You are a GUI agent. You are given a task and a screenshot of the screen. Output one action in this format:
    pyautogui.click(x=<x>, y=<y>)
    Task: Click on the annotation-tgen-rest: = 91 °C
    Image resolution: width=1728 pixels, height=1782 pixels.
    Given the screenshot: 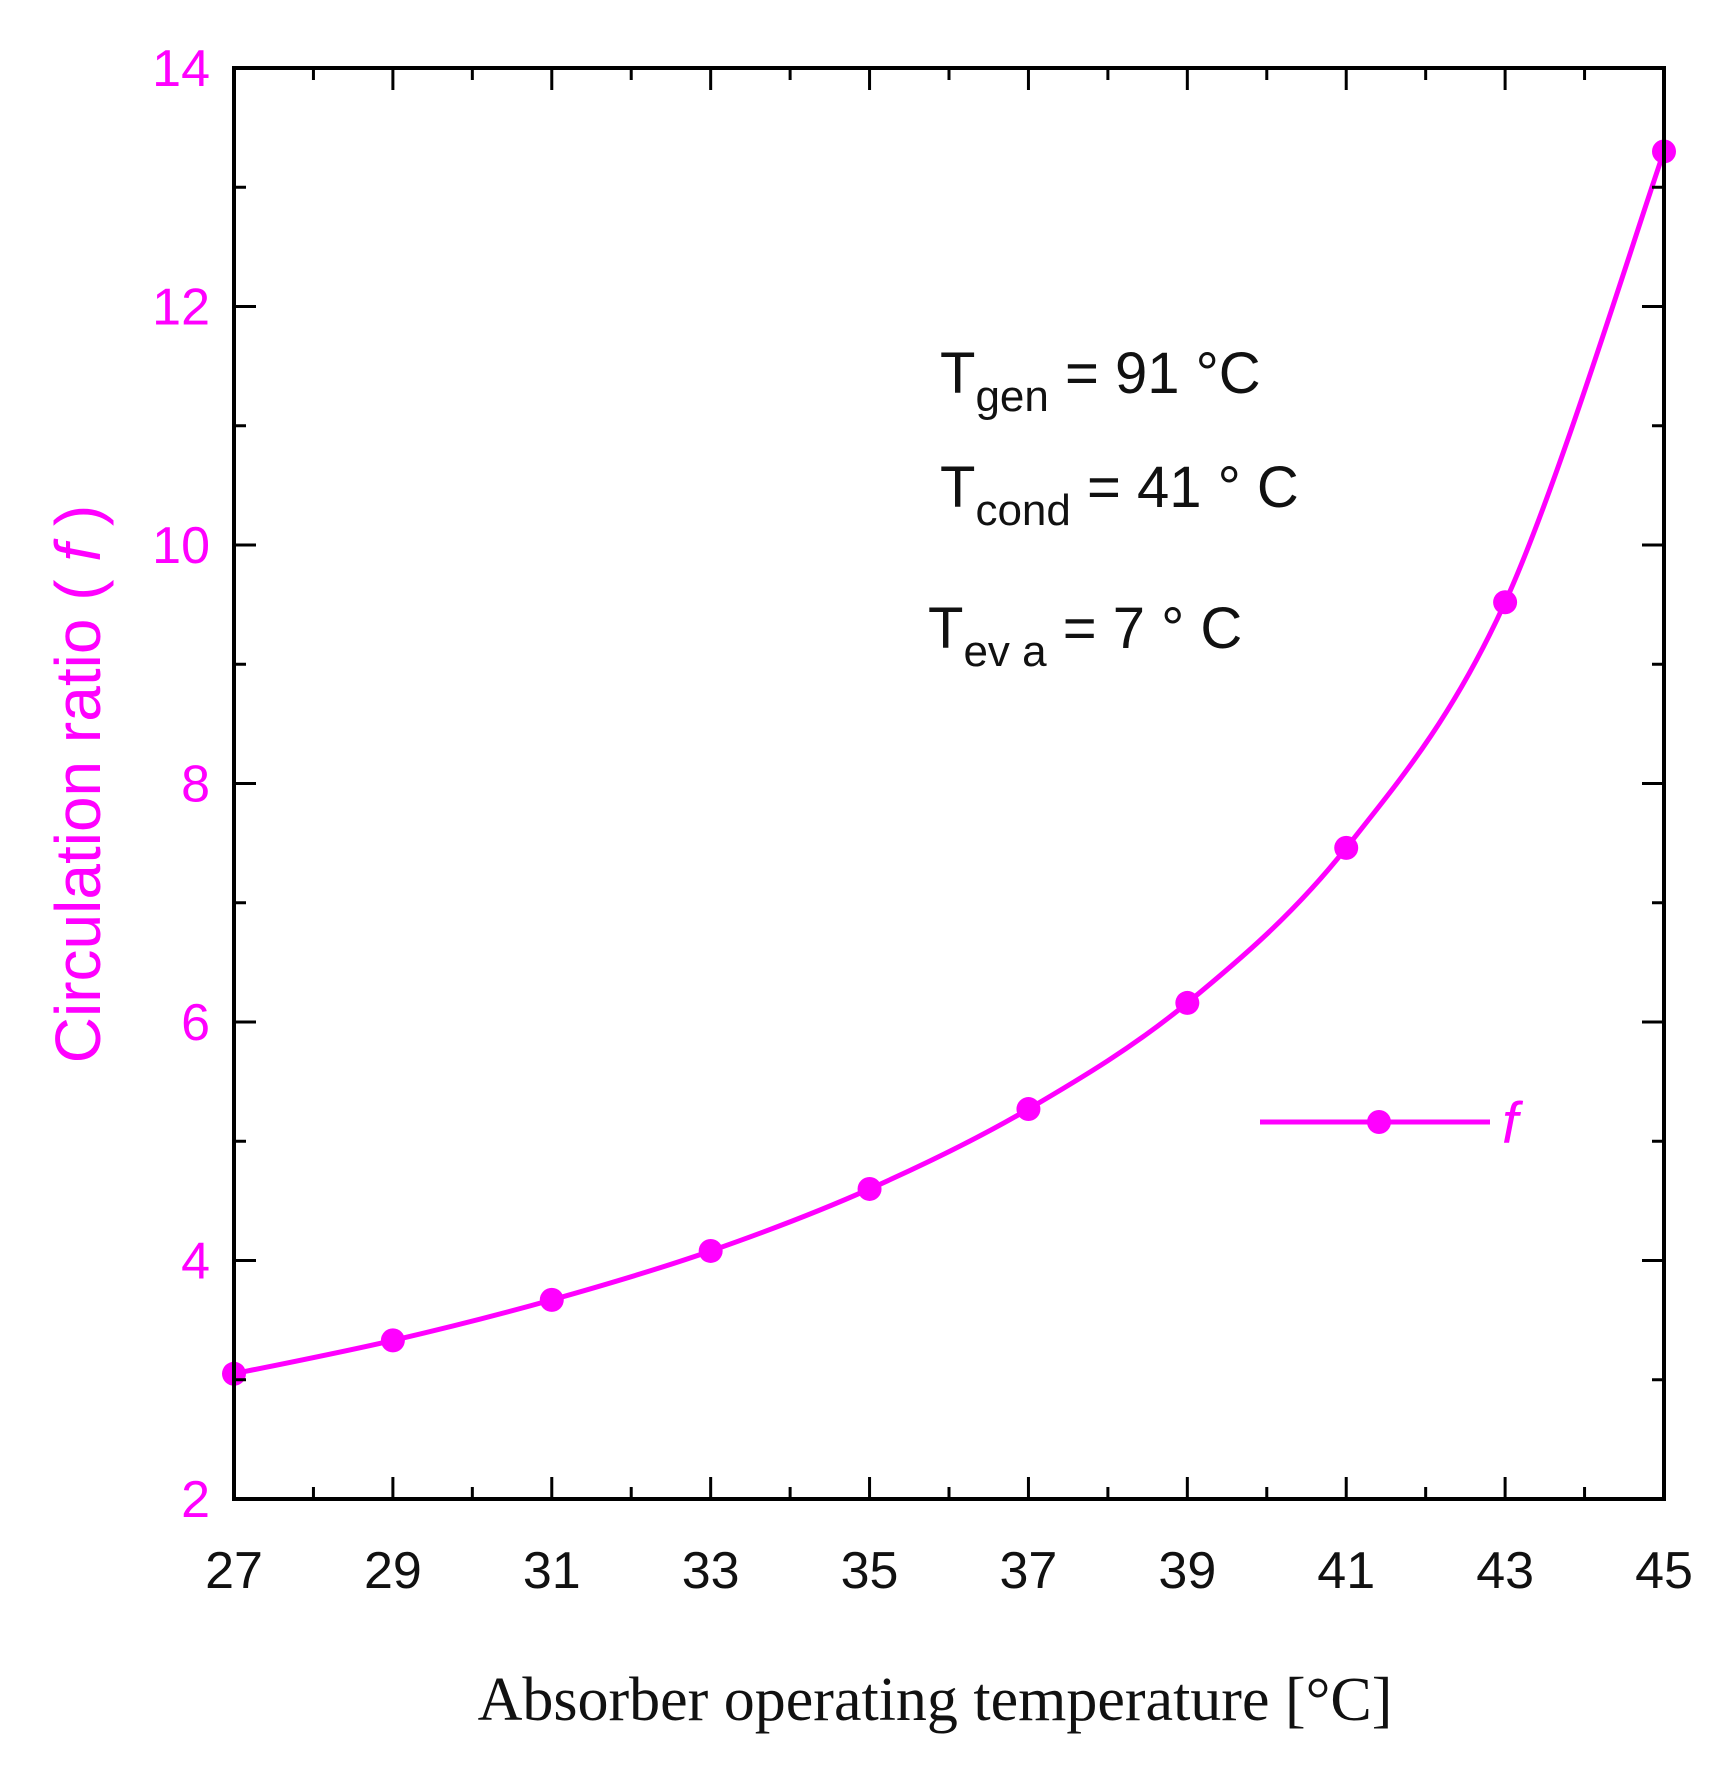 What is the action you would take?
    pyautogui.click(x=1155, y=373)
    